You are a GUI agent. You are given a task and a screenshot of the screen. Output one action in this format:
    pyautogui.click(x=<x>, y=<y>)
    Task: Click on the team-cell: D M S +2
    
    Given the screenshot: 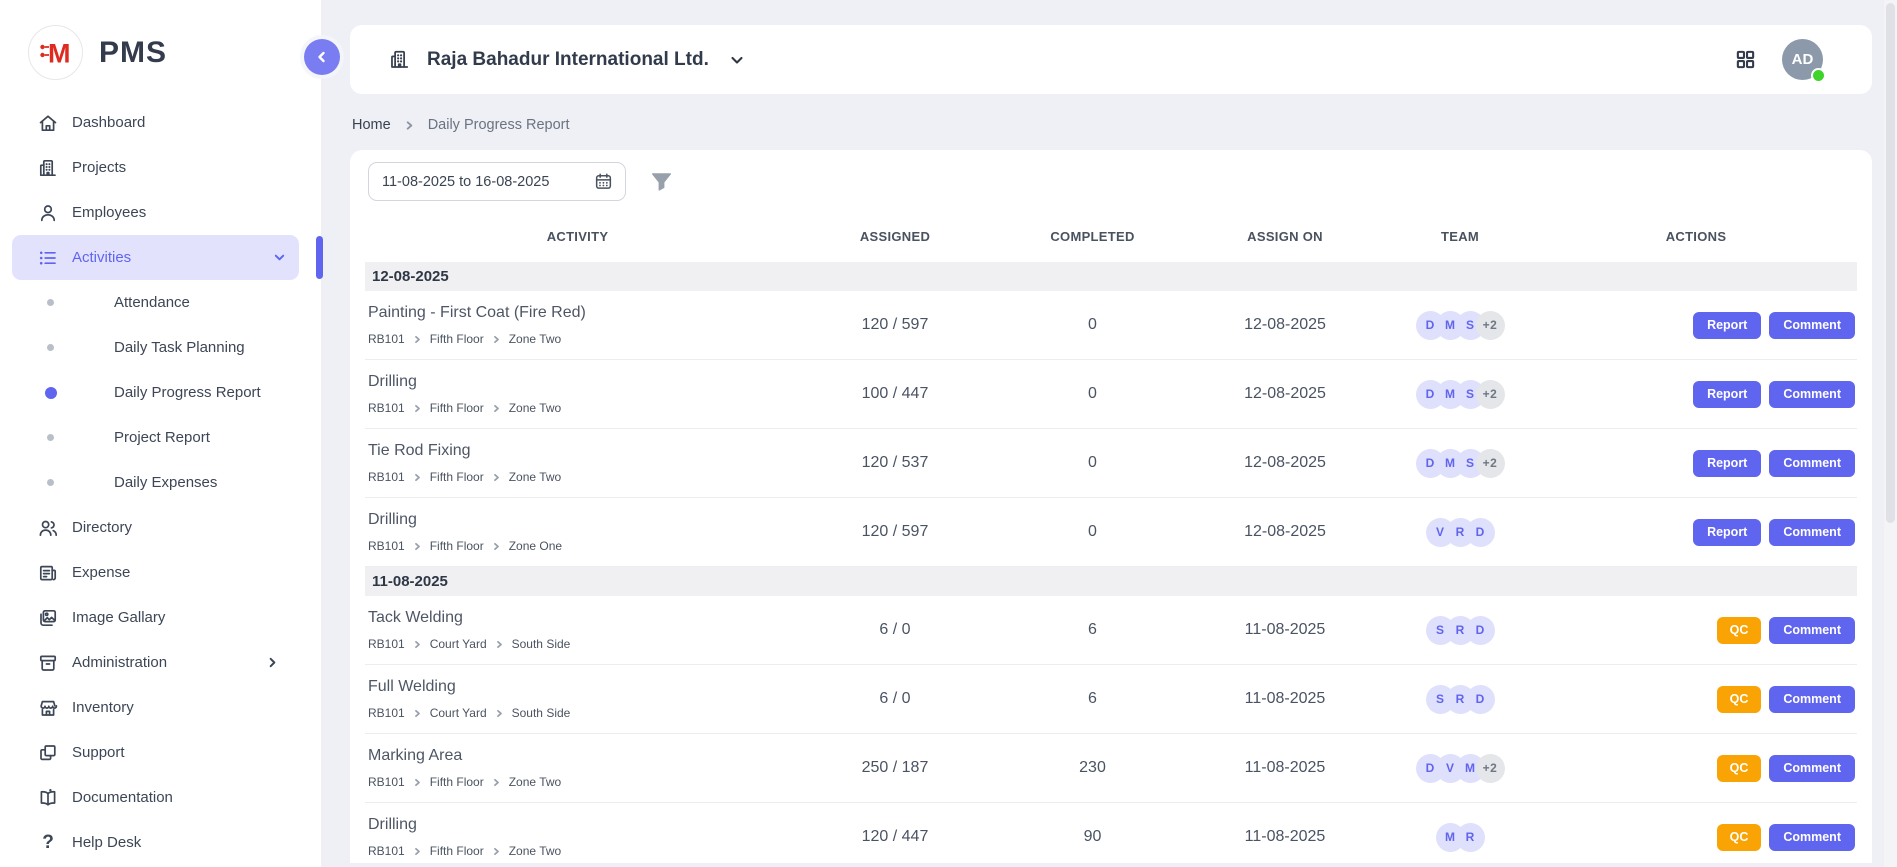 What is the action you would take?
    pyautogui.click(x=1460, y=463)
    